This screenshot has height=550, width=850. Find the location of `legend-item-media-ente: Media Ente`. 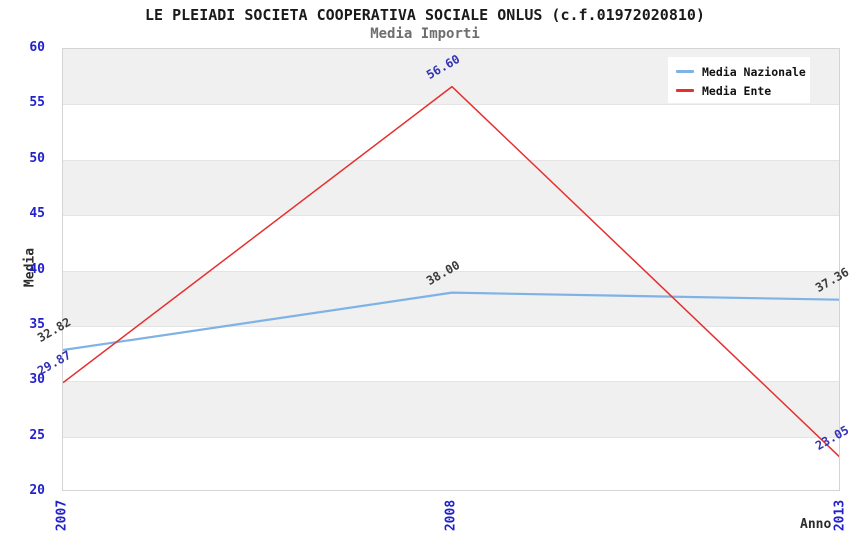

legend-item-media-ente: Media Ente is located at coordinates (743, 90).